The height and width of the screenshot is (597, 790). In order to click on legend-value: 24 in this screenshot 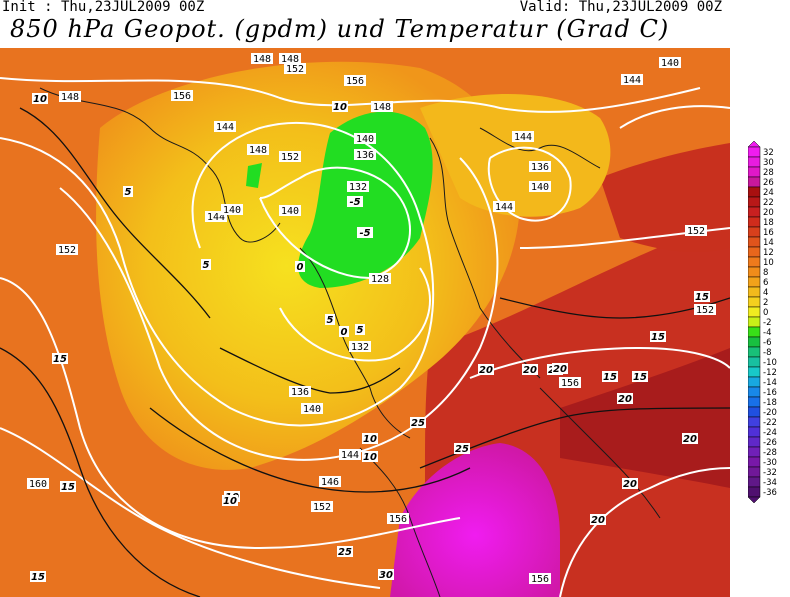, I will do `click(768, 193)`.